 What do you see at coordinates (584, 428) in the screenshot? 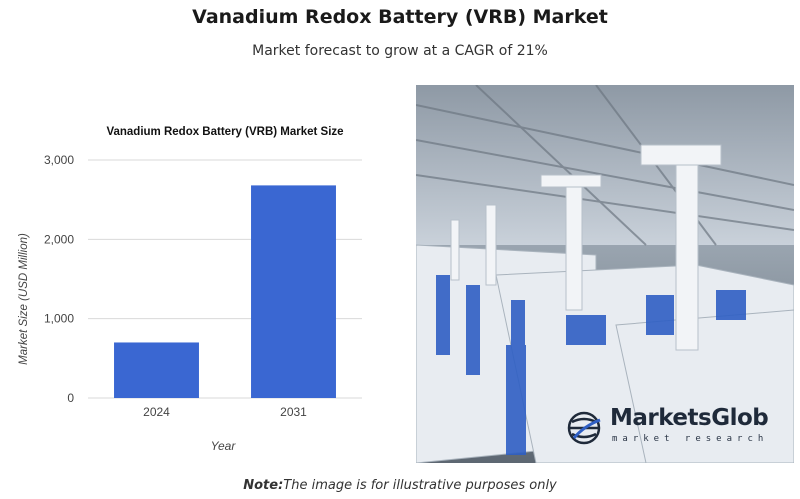
I see `globe-logo-icon` at bounding box center [584, 428].